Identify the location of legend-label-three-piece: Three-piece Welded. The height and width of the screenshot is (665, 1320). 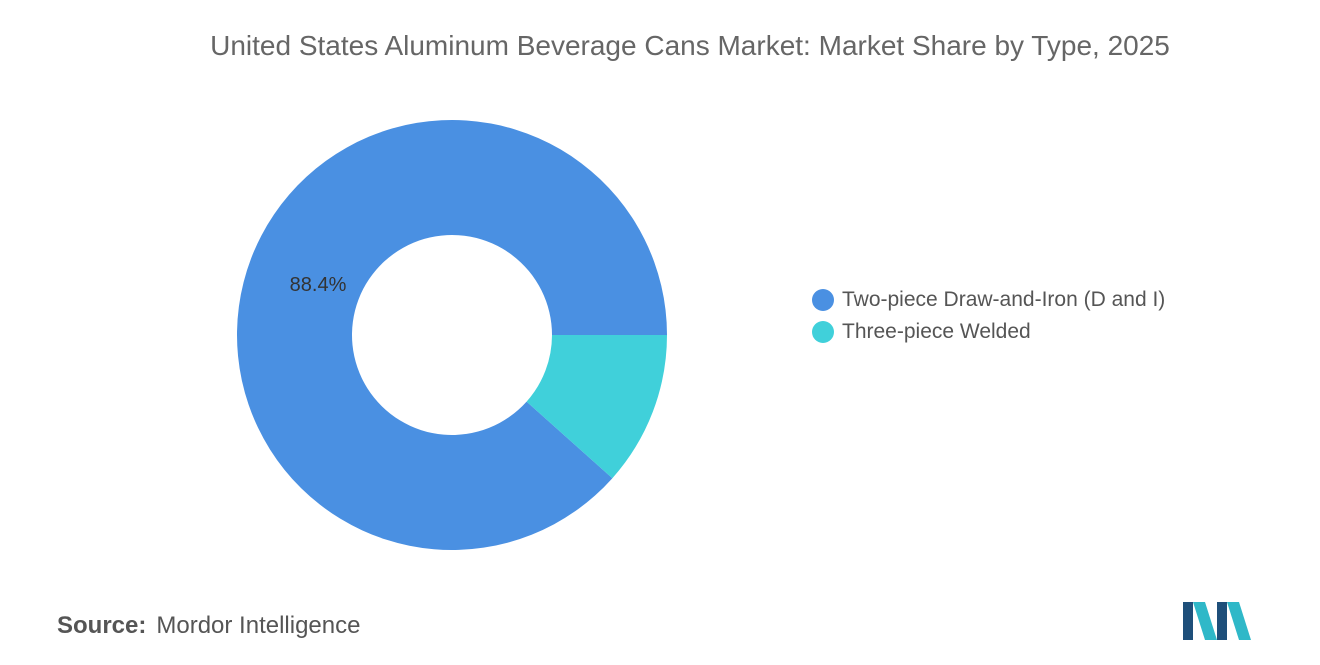
(936, 331).